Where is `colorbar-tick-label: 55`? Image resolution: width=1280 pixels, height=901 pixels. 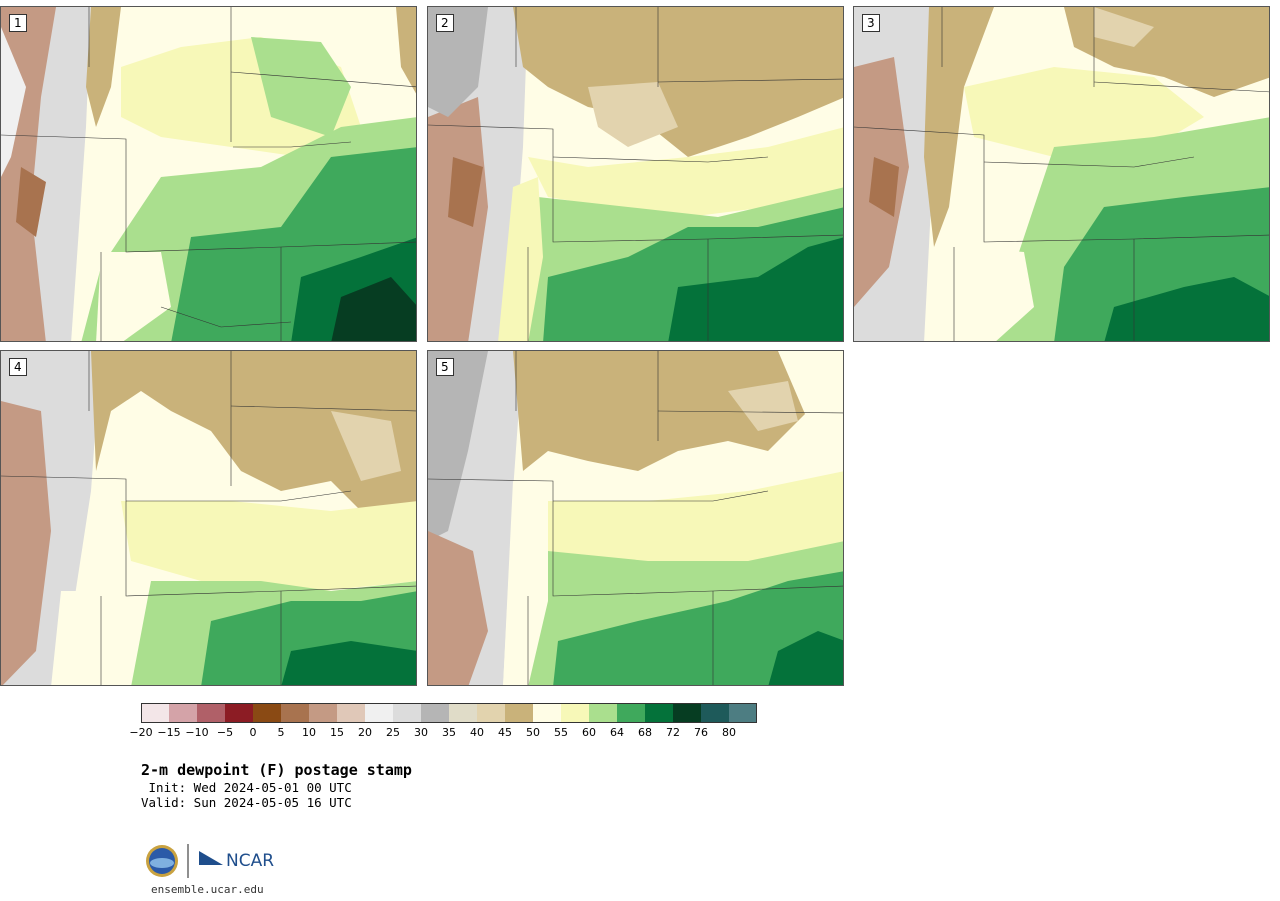 colorbar-tick-label: 55 is located at coordinates (561, 732).